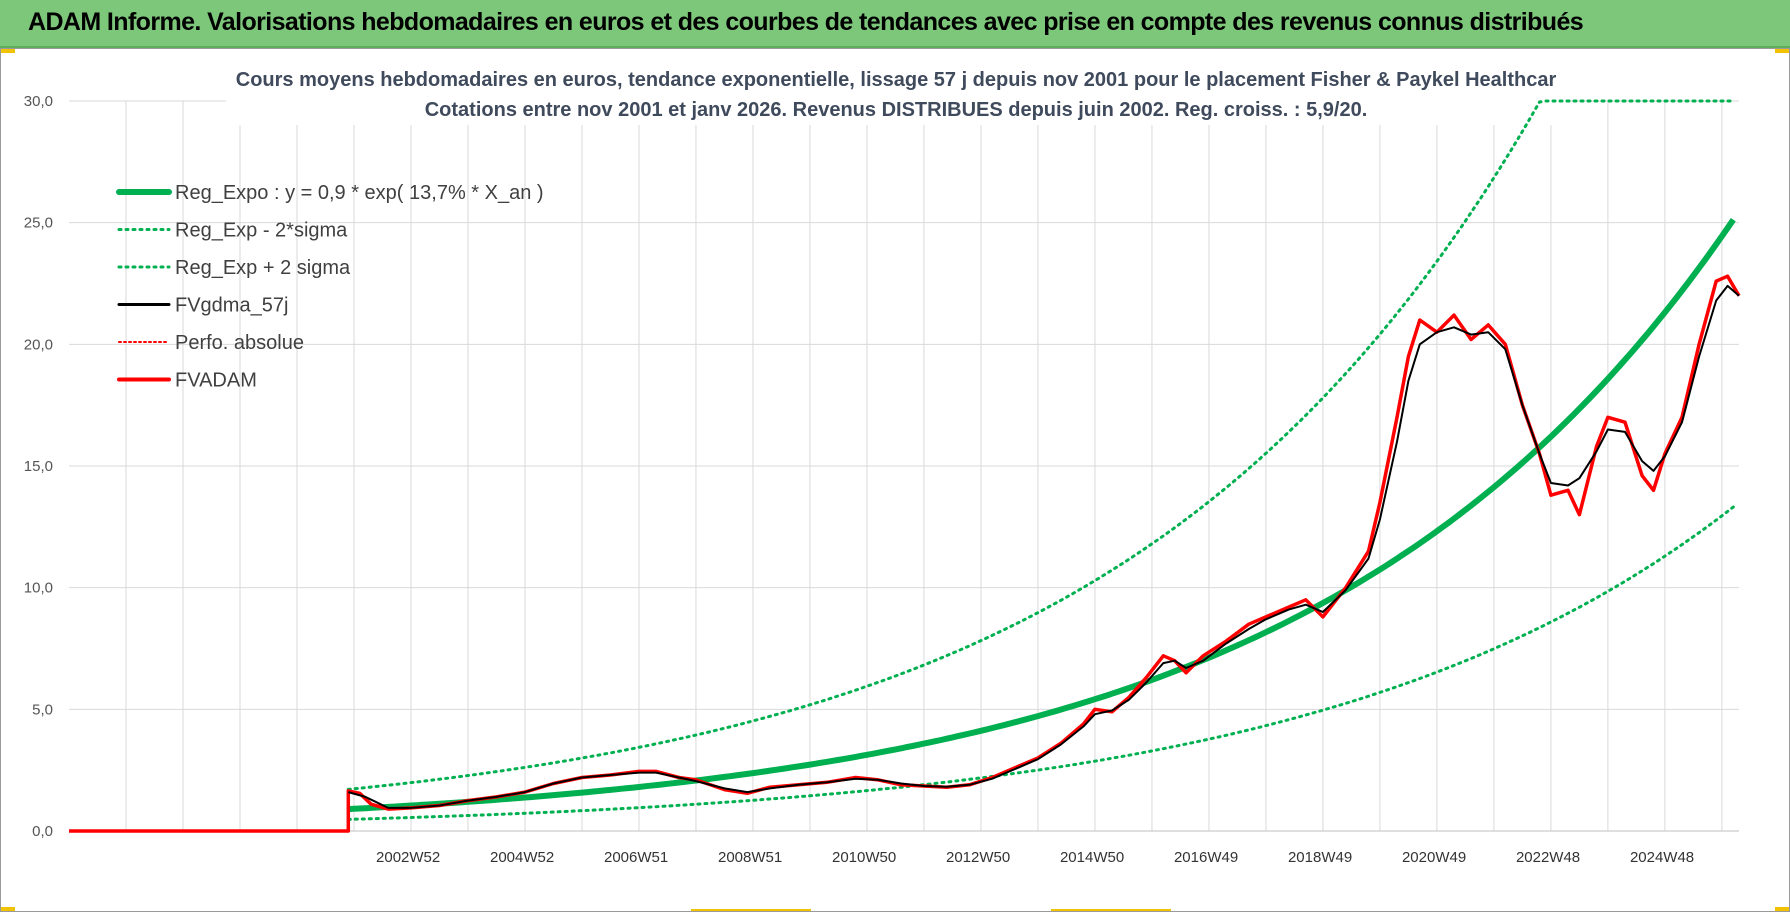 This screenshot has width=1790, height=912. I want to click on y-axis: 0,0 5,0 10,0 15,0 20,0 25,0 30,0, so click(38, 466).